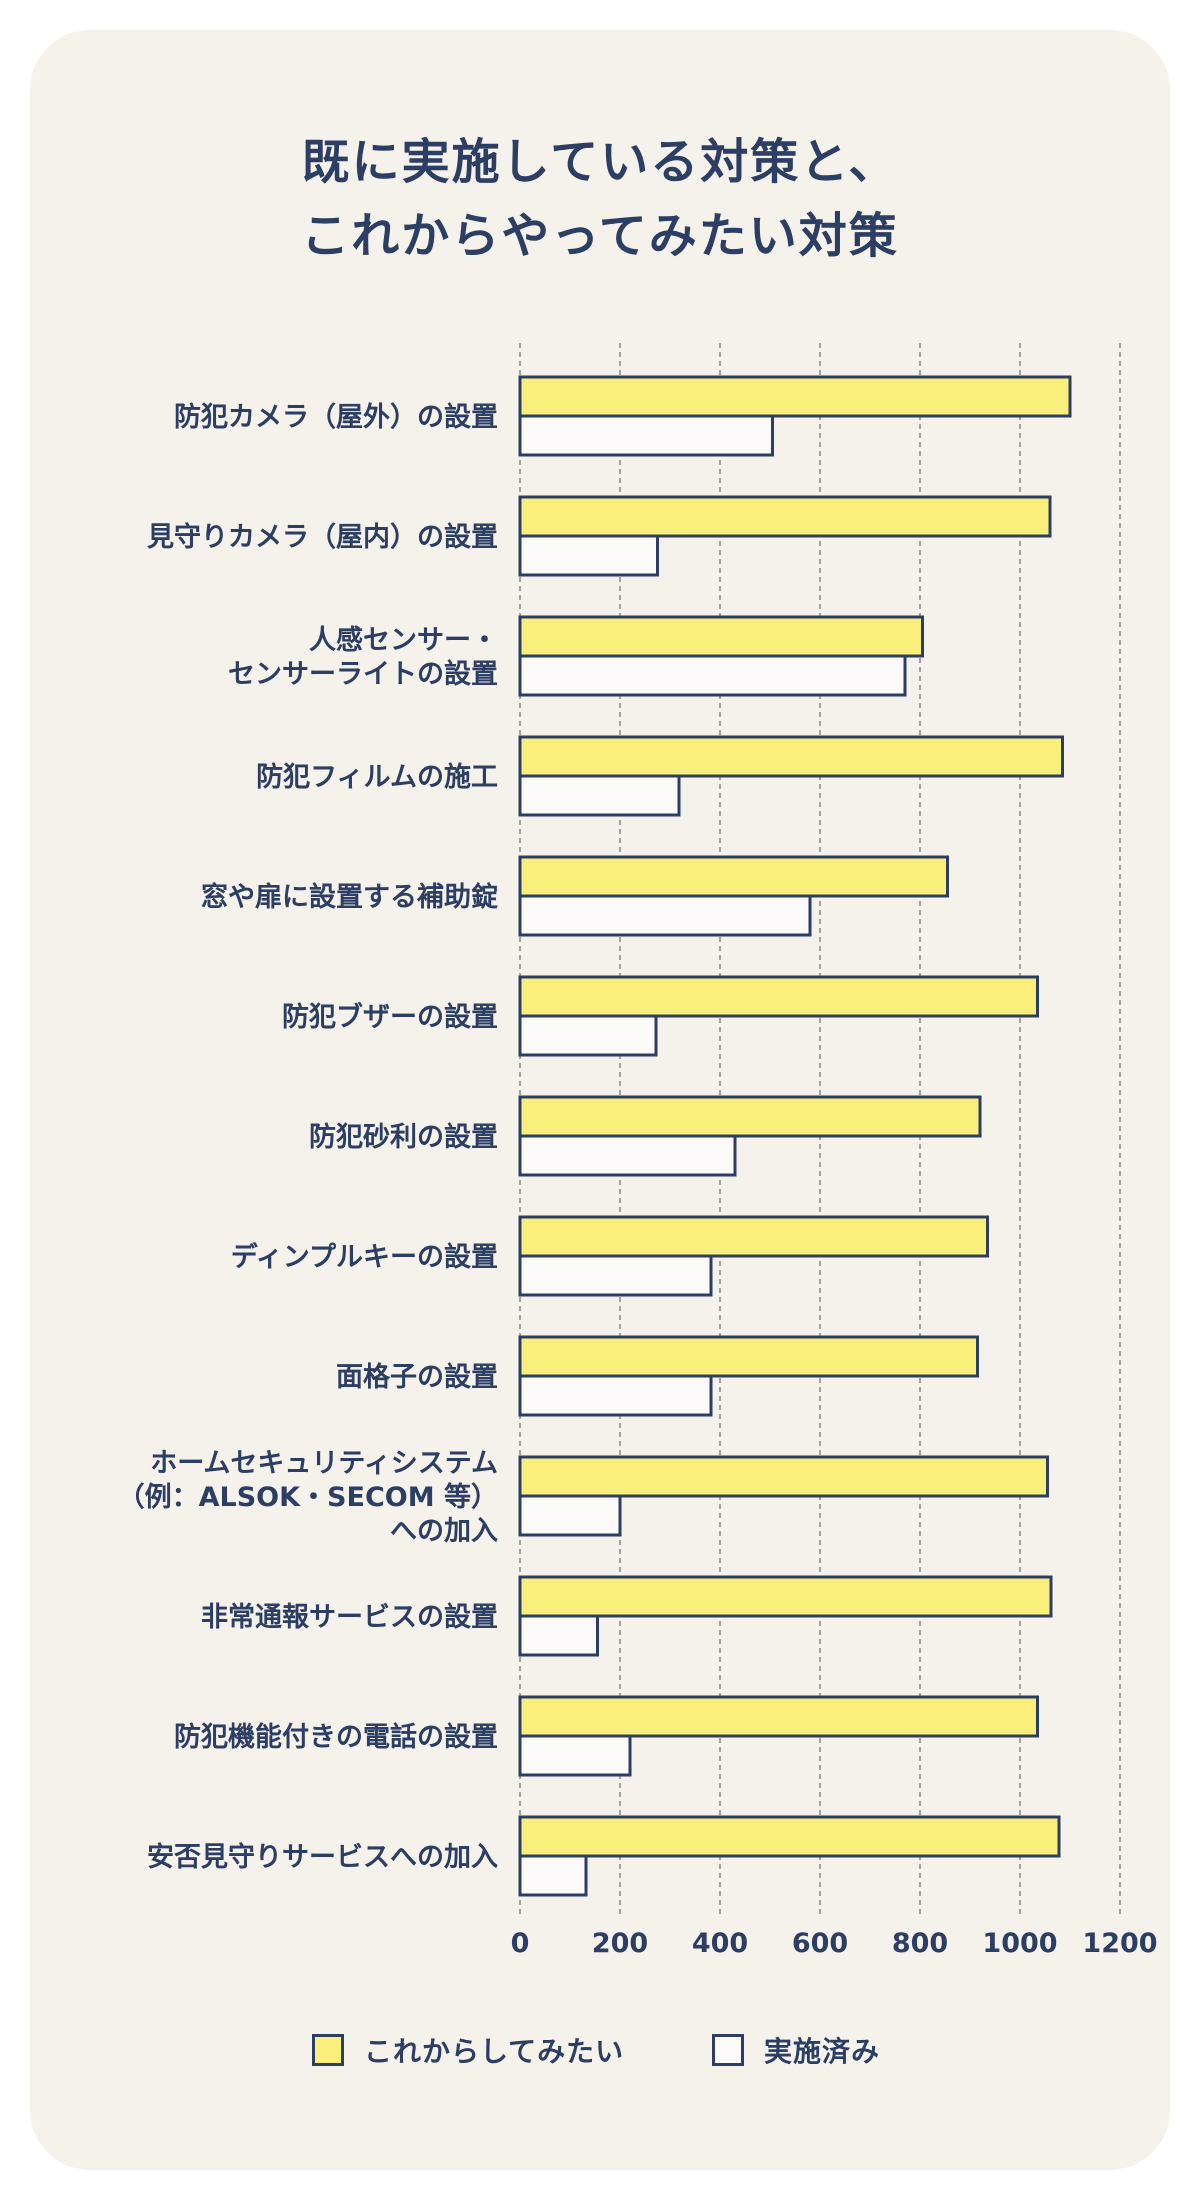 The image size is (1200, 2200). I want to click on x-tick-label: 1200, so click(1119, 1943).